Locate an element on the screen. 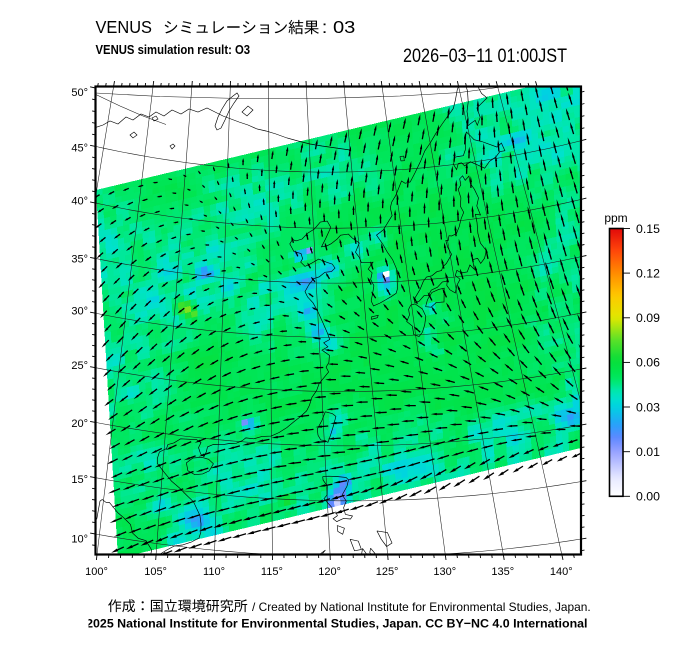  svg-text: VENUS simulation result: O3 is located at coordinates (173, 49).